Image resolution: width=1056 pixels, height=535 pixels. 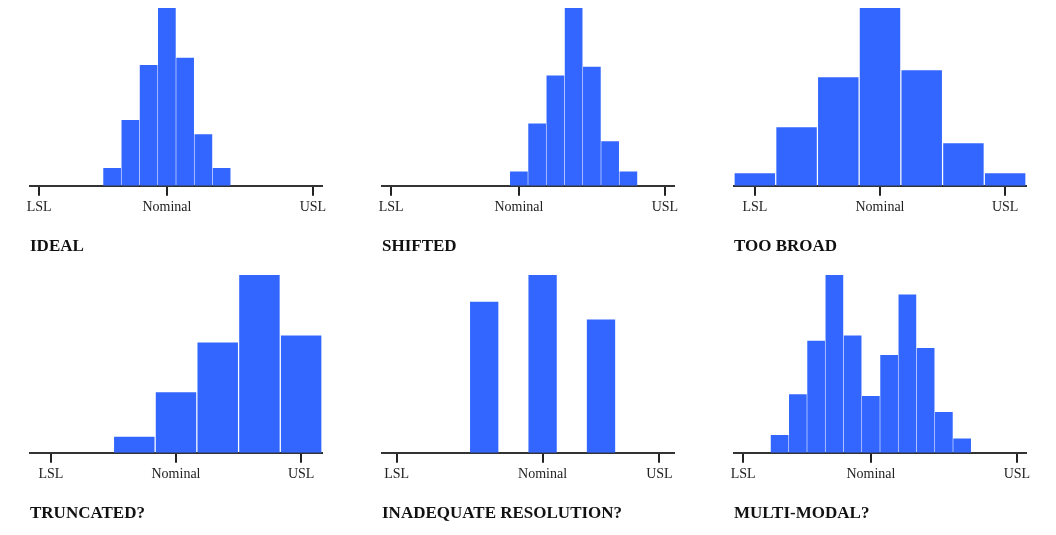 I want to click on text: SHIFTED, so click(x=419, y=246).